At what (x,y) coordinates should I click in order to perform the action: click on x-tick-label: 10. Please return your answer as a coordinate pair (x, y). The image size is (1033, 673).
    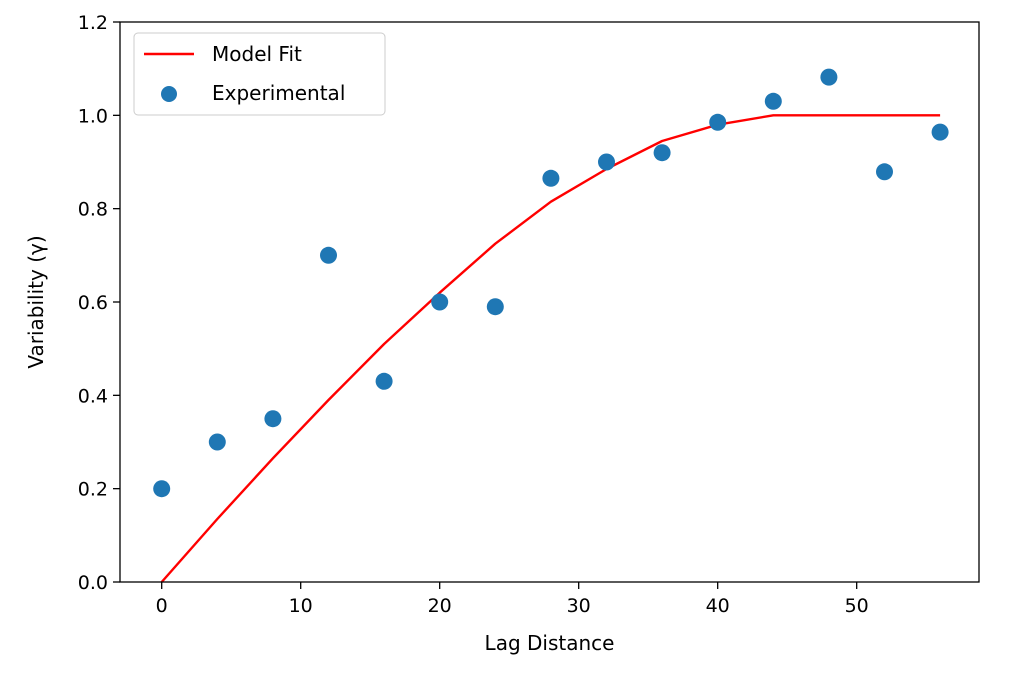
    Looking at the image, I should click on (301, 606).